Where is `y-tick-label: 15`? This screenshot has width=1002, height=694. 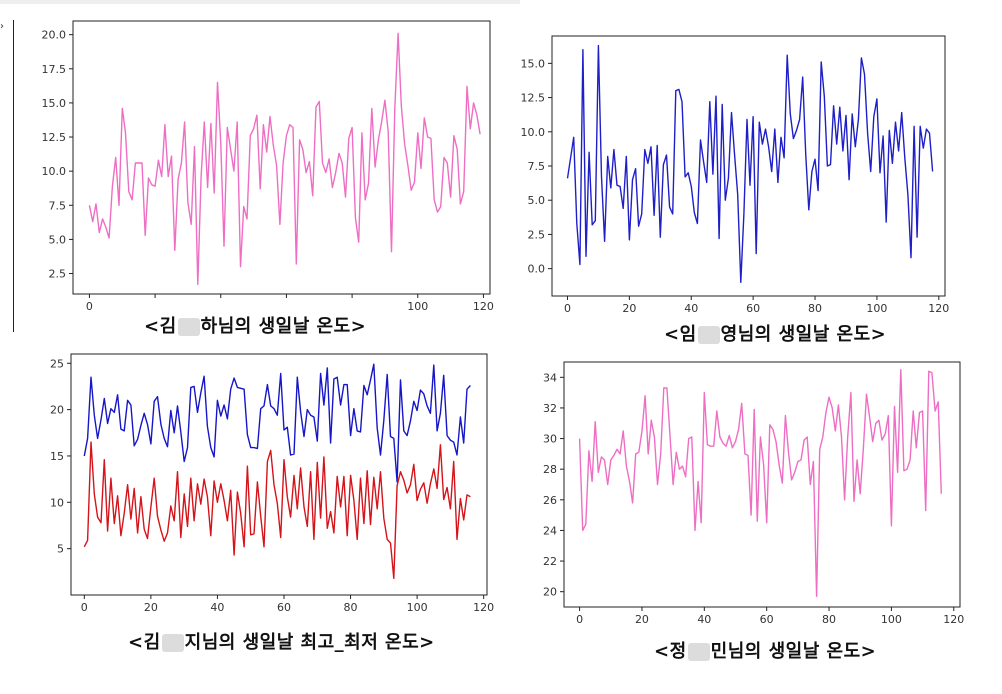
y-tick-label: 15 is located at coordinates (57, 456).